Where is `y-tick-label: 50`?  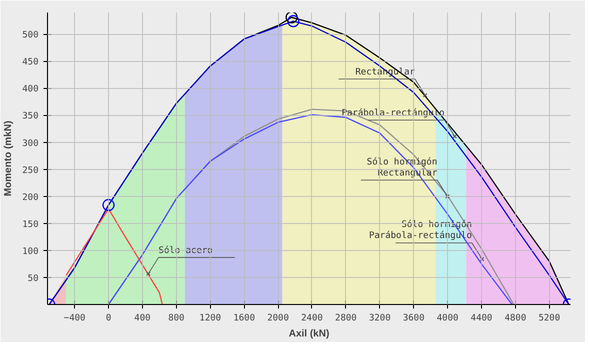 y-tick-label: 50 is located at coordinates (33, 279).